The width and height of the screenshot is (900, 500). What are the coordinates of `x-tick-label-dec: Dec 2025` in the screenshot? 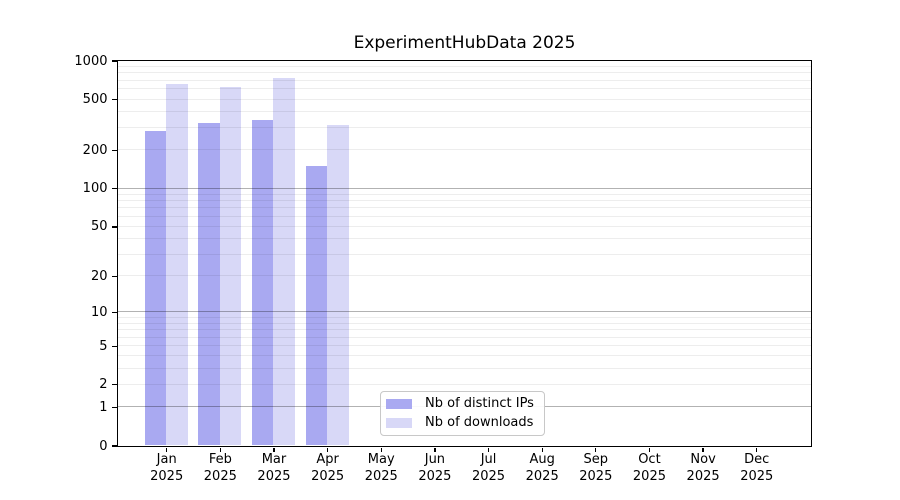 It's located at (757, 468).